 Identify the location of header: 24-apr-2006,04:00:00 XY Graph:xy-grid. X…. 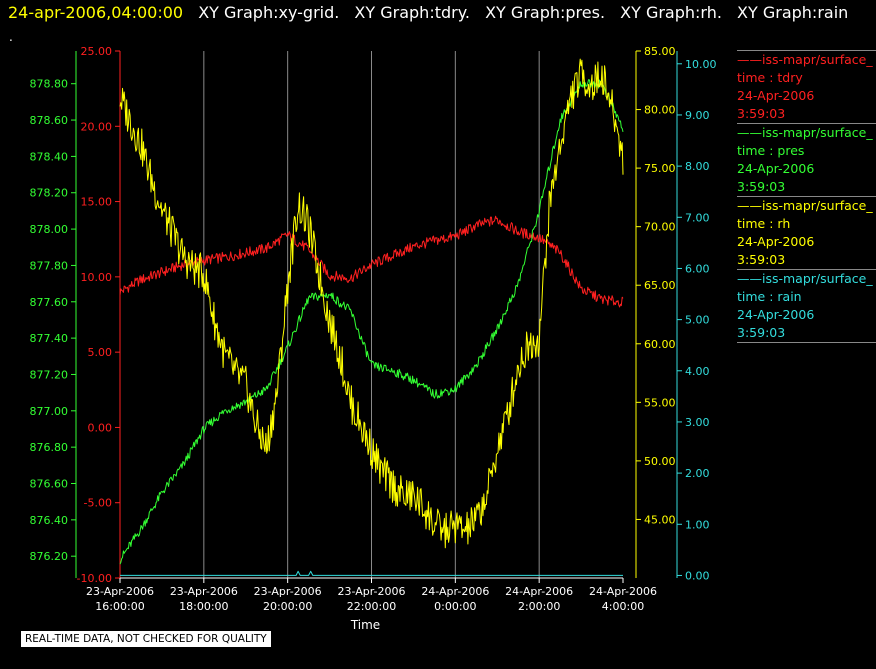
(428, 13).